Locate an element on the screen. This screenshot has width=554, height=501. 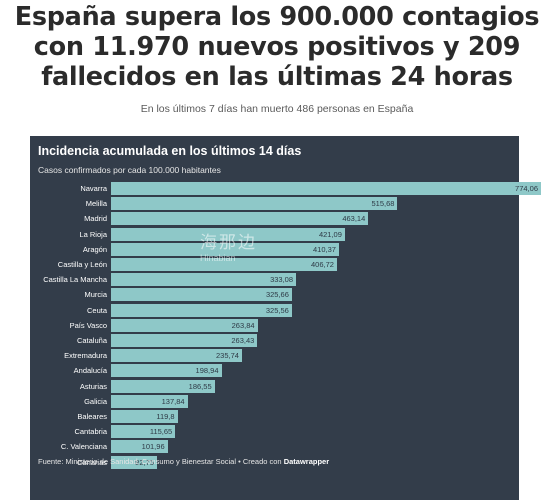
category-label: Asturias is located at coordinates (93, 386).